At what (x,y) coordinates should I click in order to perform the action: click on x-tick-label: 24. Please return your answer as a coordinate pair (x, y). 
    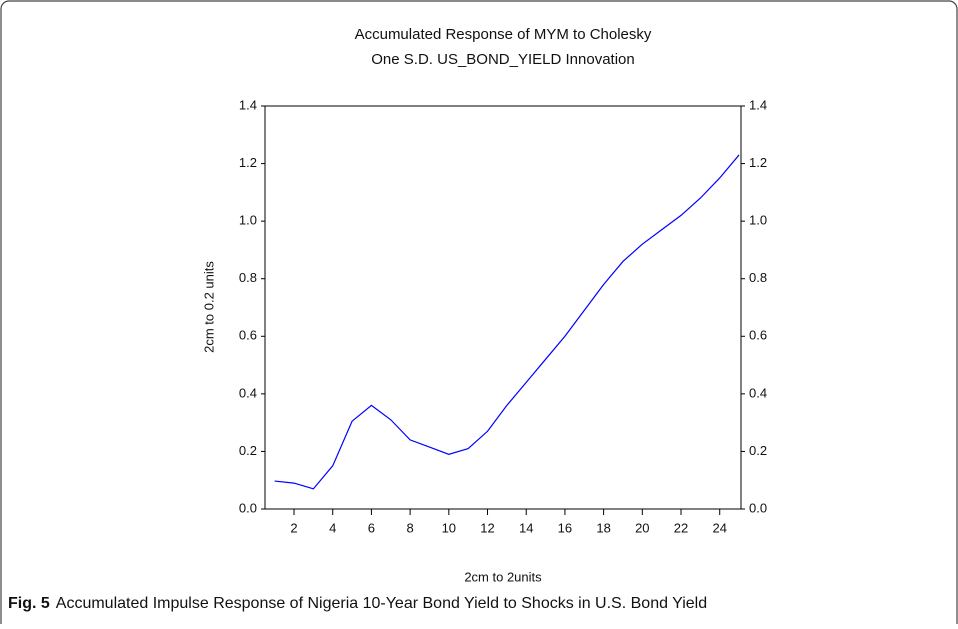
    Looking at the image, I should click on (719, 527).